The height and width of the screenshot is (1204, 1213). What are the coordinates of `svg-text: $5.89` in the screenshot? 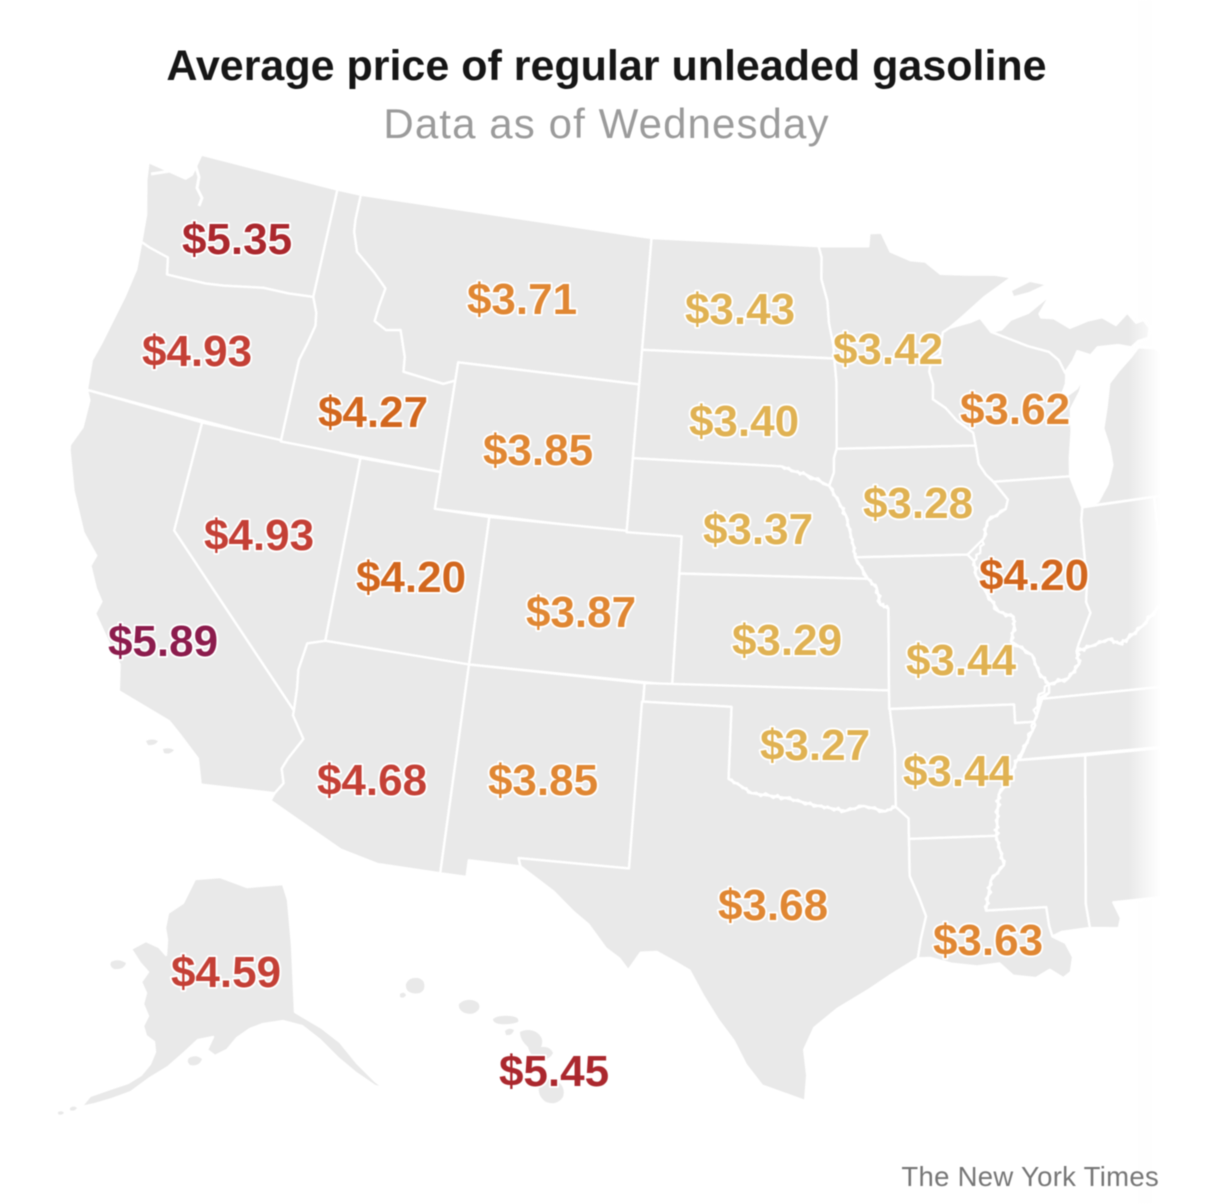 It's located at (163, 641).